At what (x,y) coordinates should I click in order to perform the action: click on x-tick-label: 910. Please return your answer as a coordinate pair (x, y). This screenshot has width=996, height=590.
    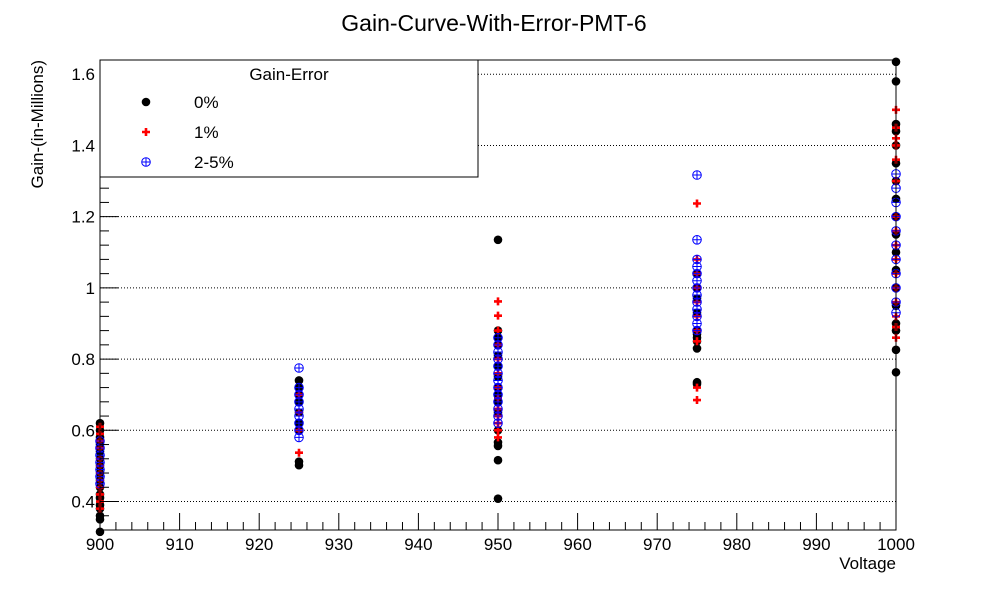
    Looking at the image, I should click on (179, 544).